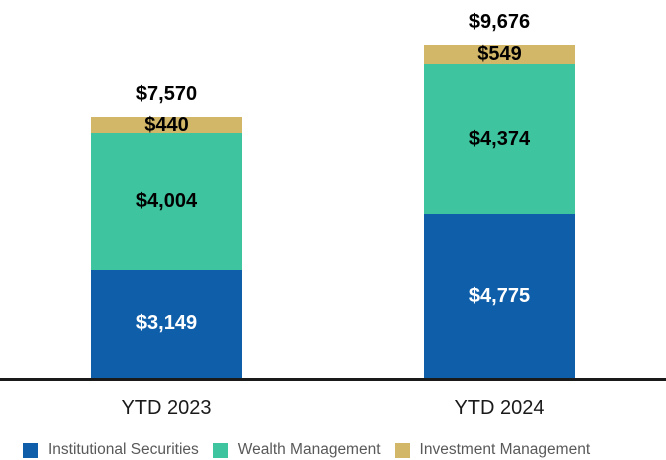 The height and width of the screenshot is (460, 666). I want to click on bar-segment-wealth-management: $4,004, so click(166, 201).